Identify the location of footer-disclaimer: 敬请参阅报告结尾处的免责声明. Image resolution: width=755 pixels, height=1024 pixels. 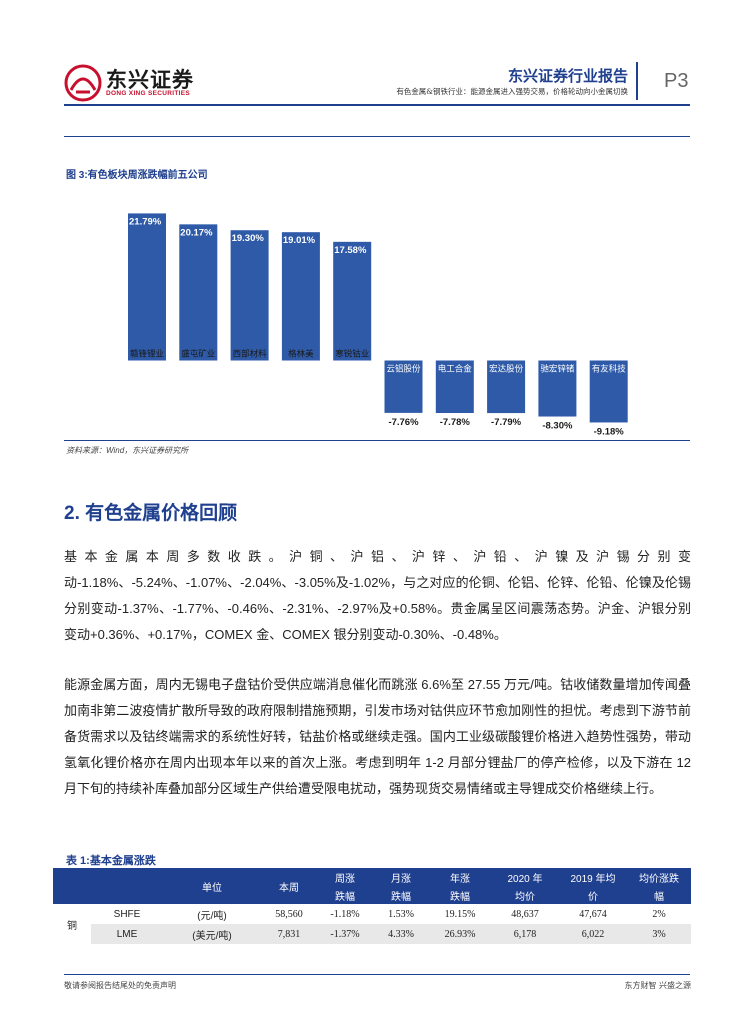
(120, 985).